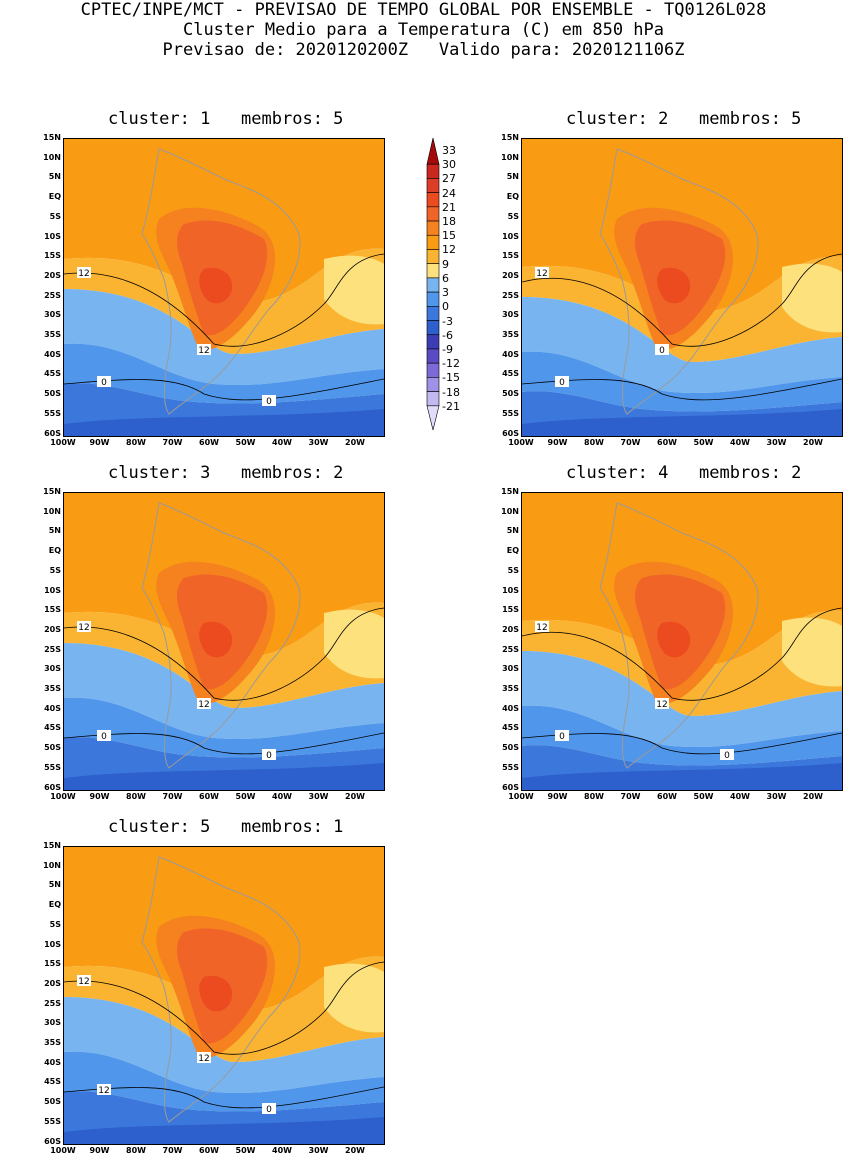  What do you see at coordinates (445, 278) in the screenshot?
I see `colorbar-label: 6` at bounding box center [445, 278].